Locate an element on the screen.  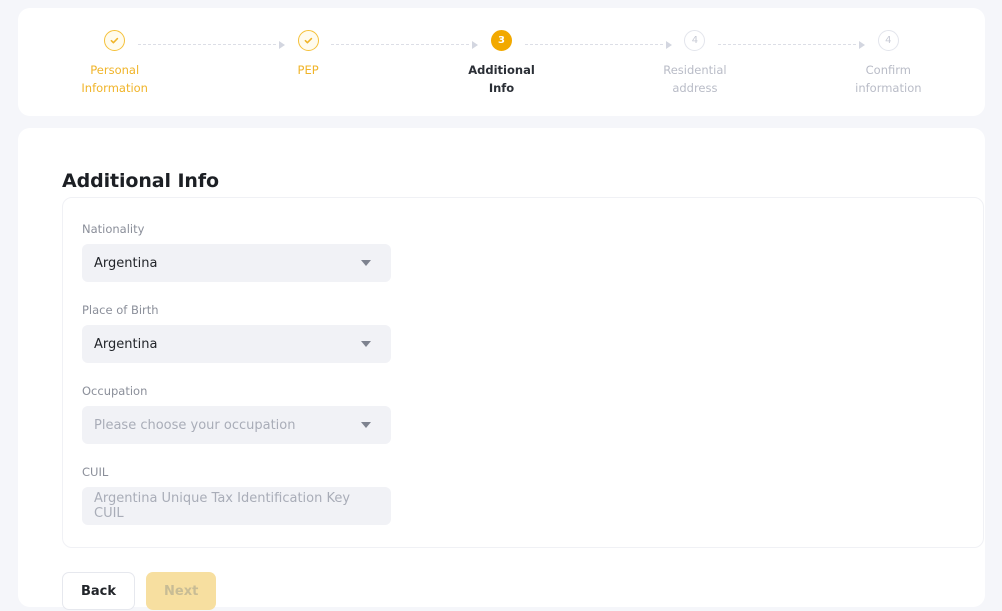
form-footer: Back Next is located at coordinates (139, 591).